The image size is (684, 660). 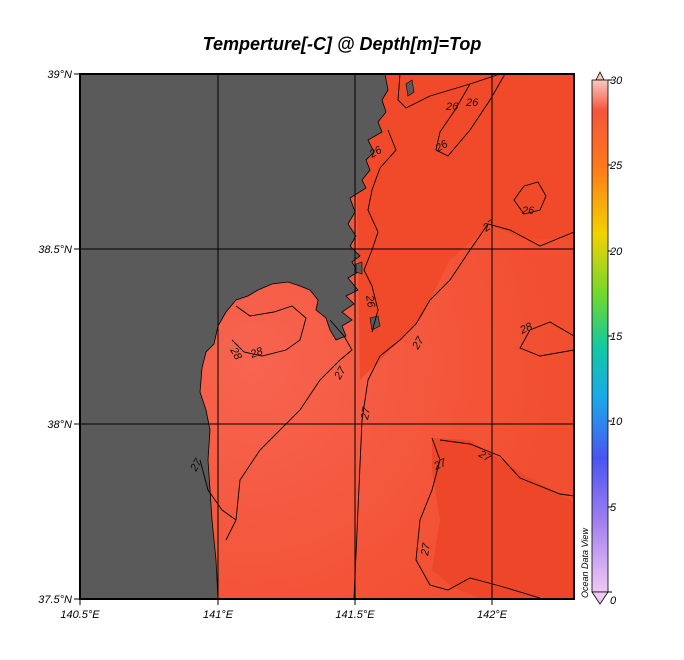 What do you see at coordinates (600, 76) in the screenshot?
I see `colorbar-top-arrow` at bounding box center [600, 76].